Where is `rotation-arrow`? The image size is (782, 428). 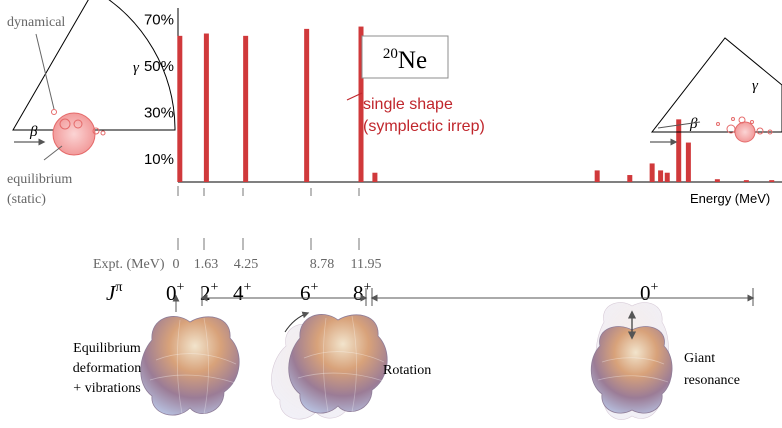
rotation-arrow is located at coordinates (297, 322).